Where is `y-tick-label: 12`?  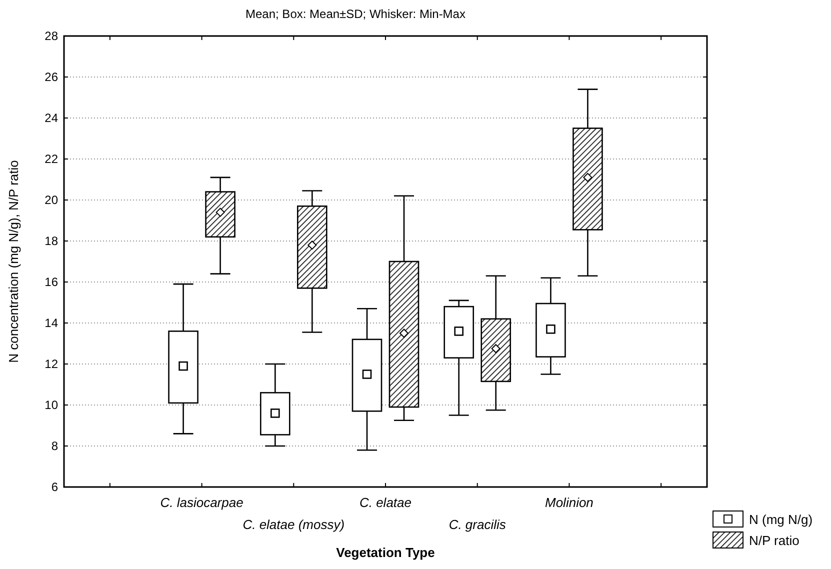
y-tick-label: 12 is located at coordinates (51, 364).